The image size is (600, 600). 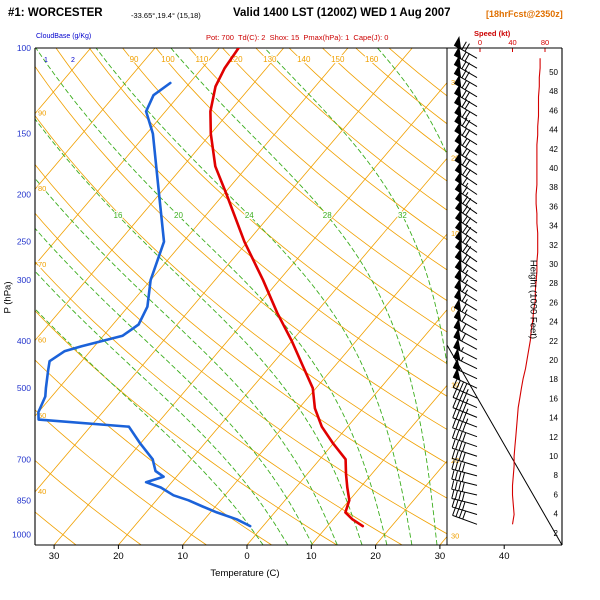 I want to click on pressure-tick-label: 150, so click(x=24, y=134).